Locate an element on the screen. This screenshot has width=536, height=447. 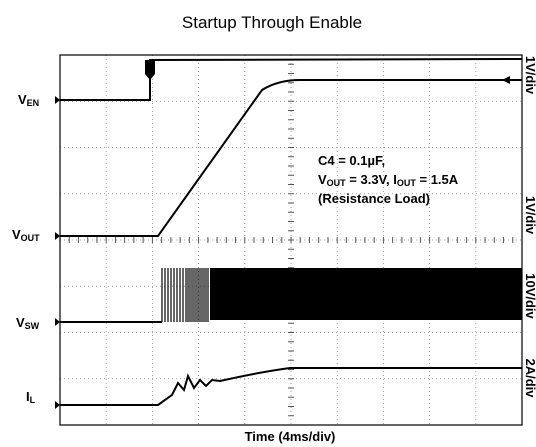
channel-sub: SW is located at coordinates (32, 326).